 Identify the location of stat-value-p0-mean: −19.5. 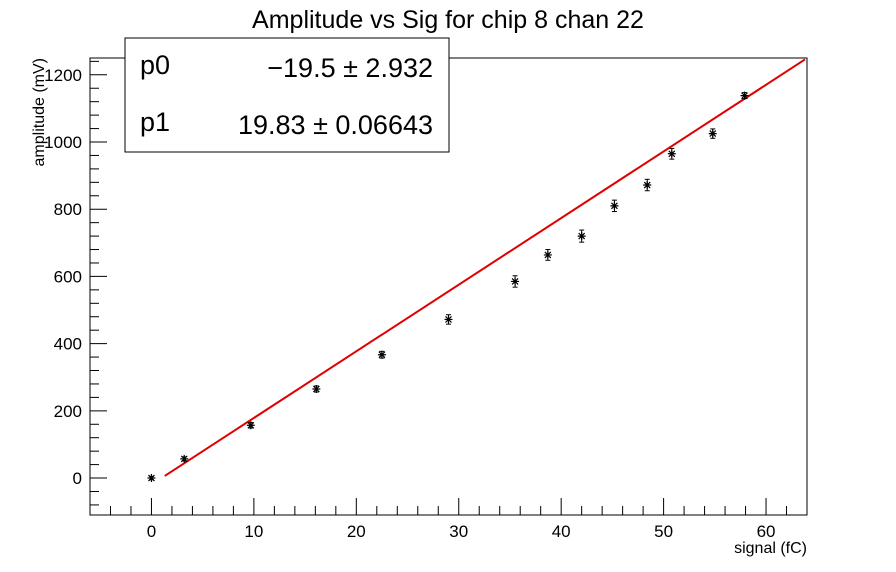
(301, 68).